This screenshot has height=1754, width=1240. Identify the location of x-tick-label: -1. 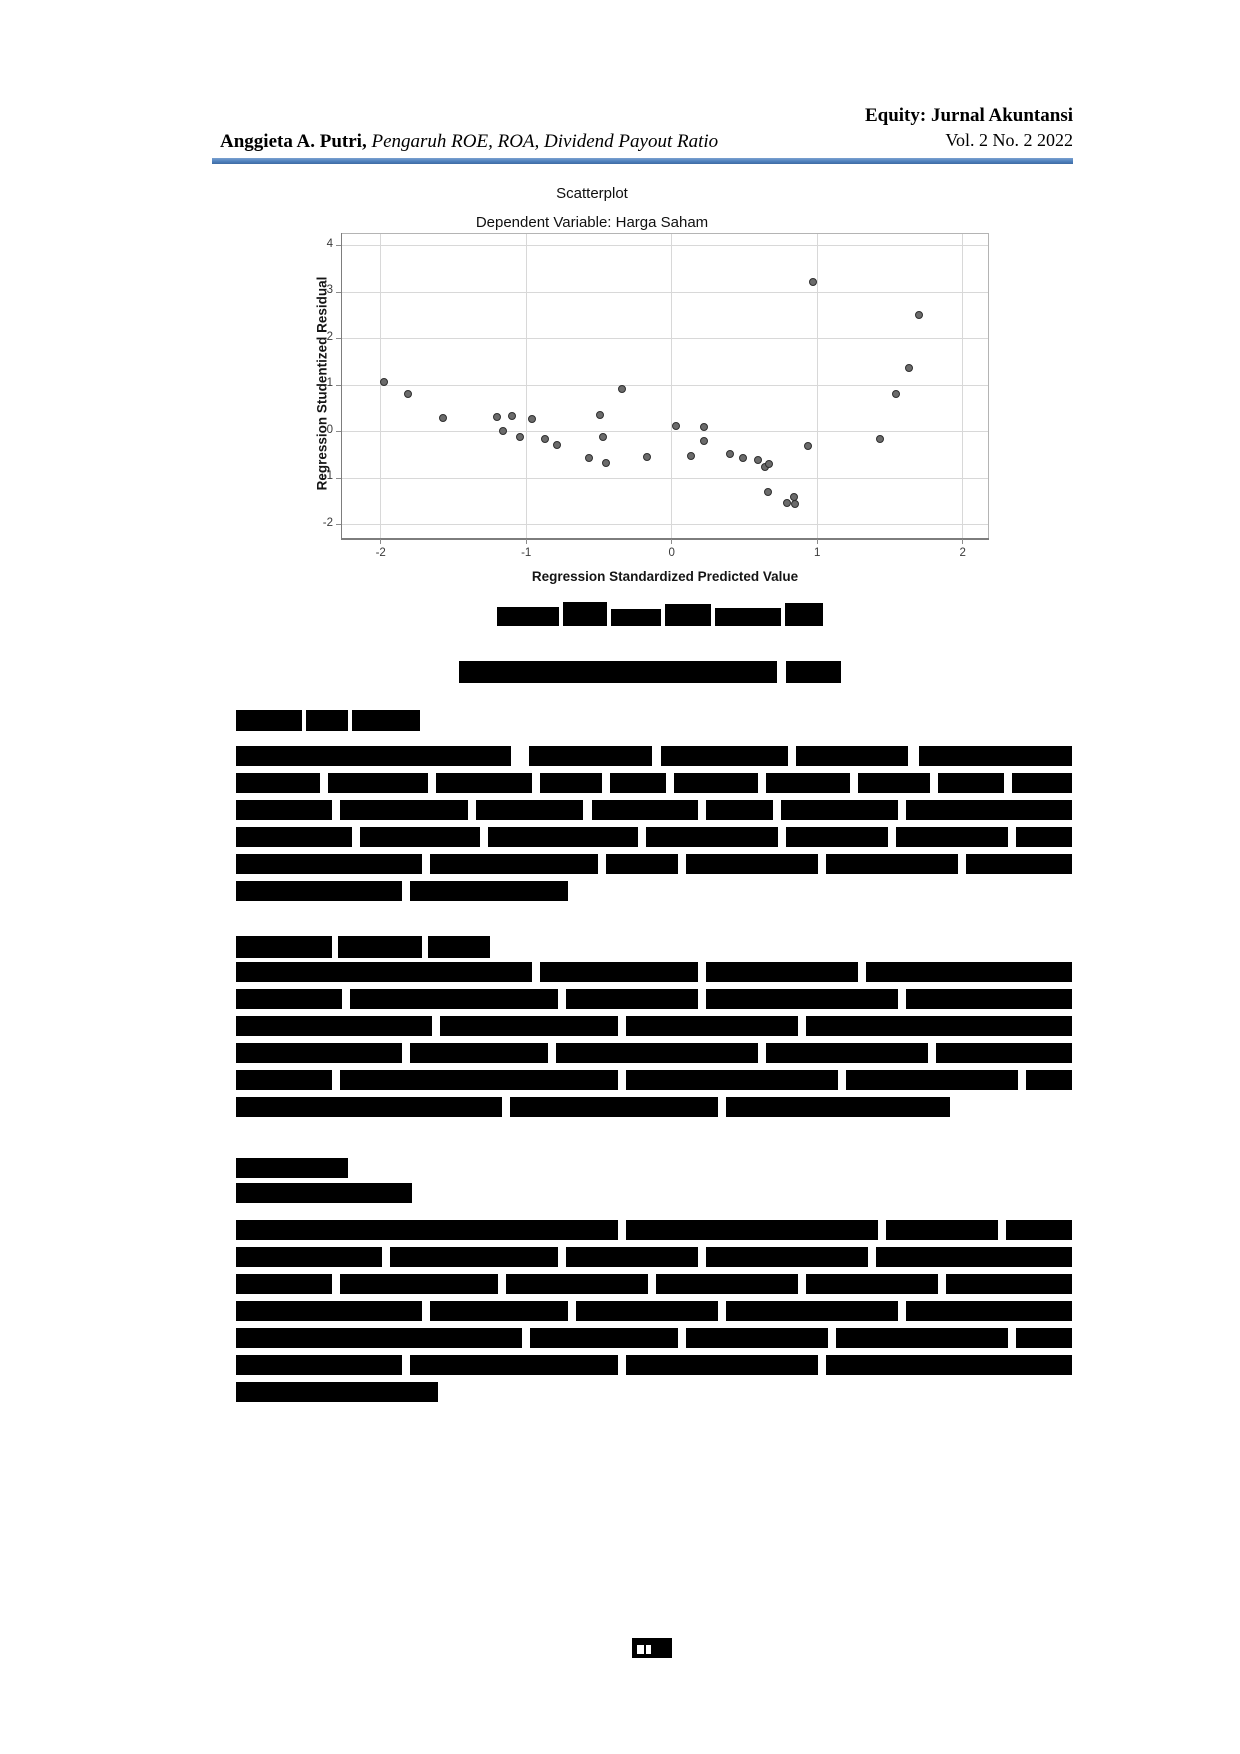
(526, 553).